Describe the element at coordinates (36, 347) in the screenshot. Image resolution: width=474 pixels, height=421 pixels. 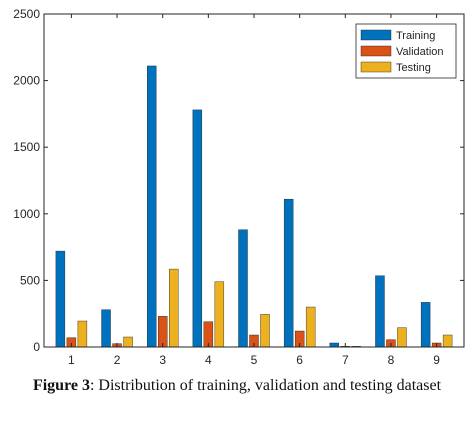
I see `y-tick-label: 0` at that location.